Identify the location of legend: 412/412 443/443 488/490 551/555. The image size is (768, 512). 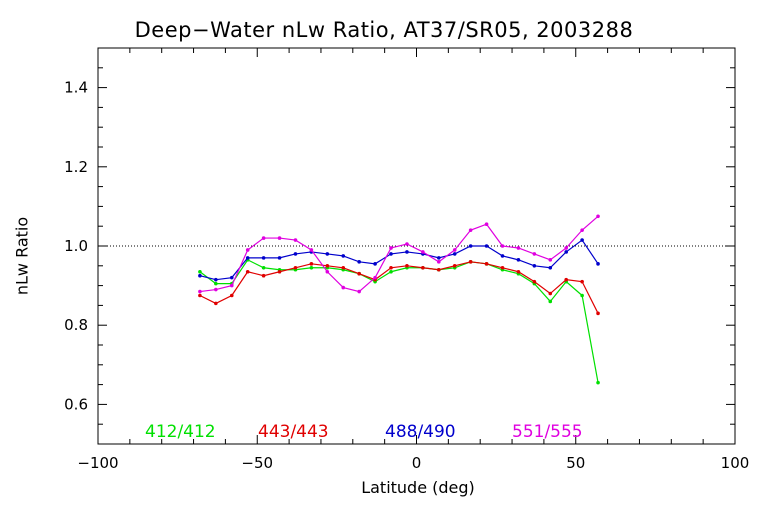
(364, 432).